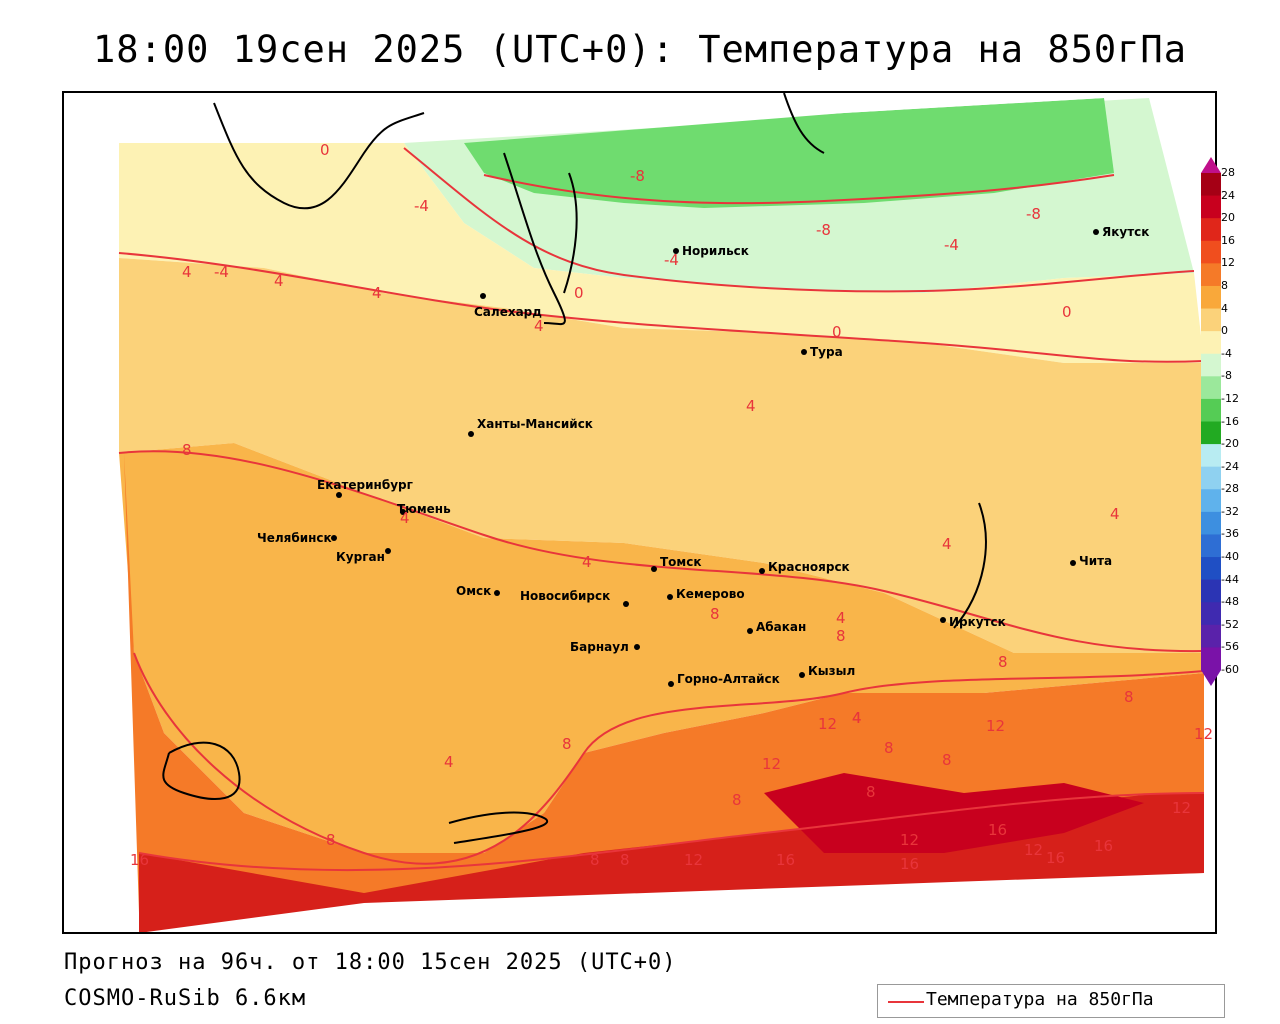 This screenshot has height=1024, width=1280. I want to click on city-label: Якутск, so click(1125, 232).